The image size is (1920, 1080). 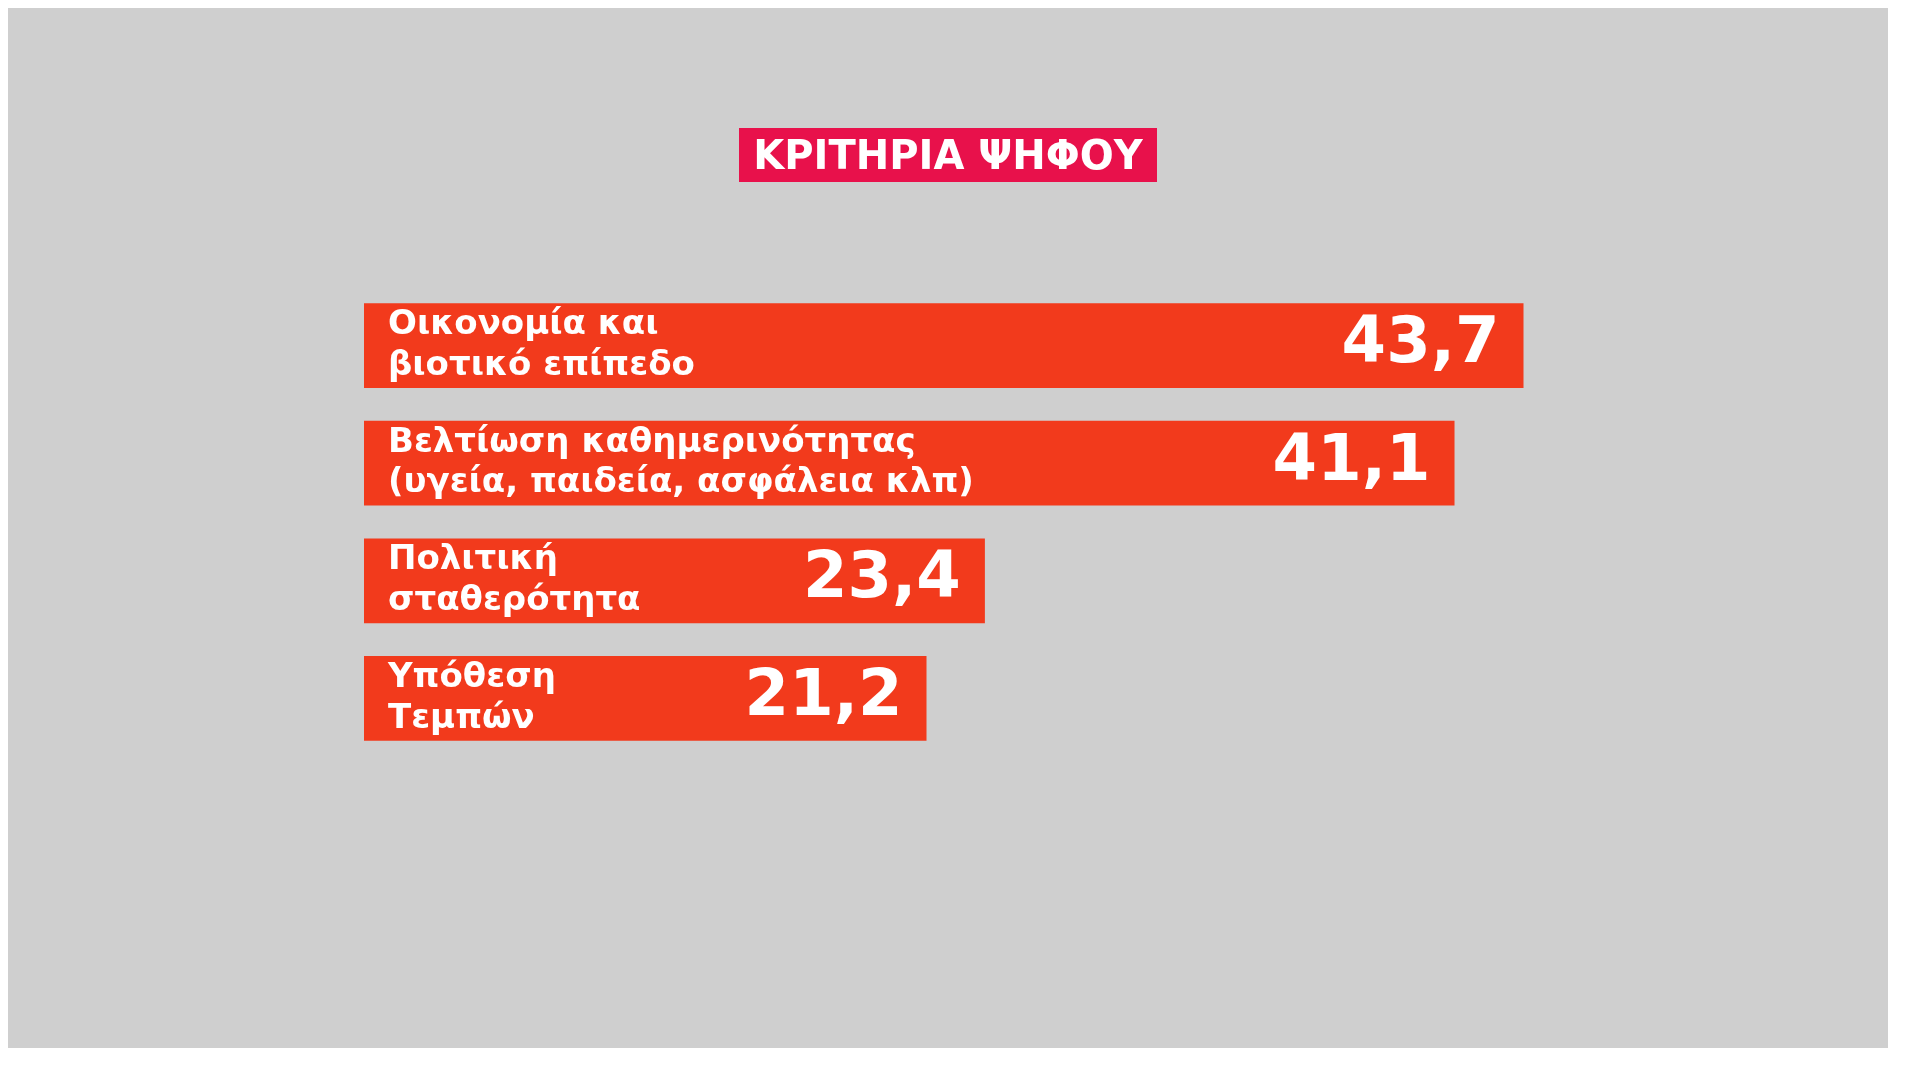 I want to click on data-label: 23,4, so click(x=881, y=575).